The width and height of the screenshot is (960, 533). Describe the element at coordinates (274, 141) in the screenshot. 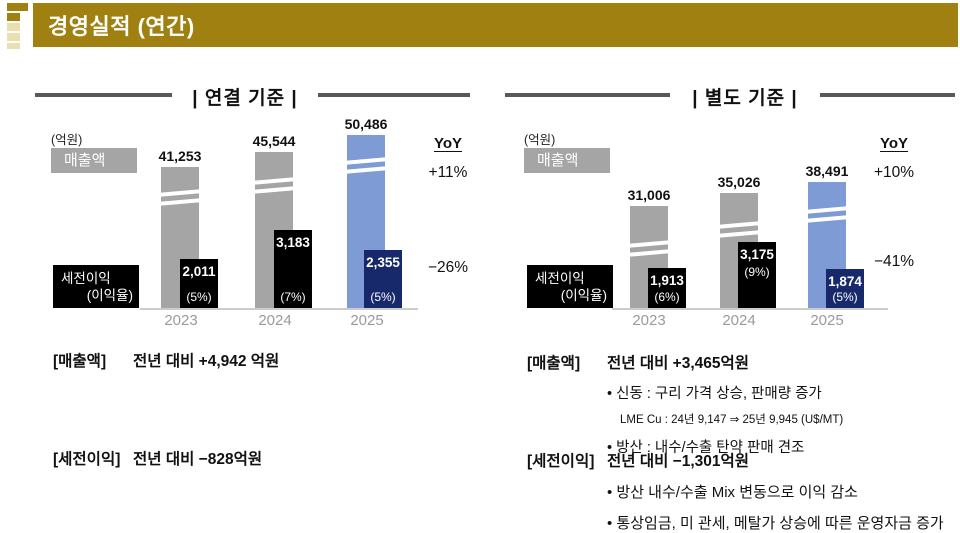

I see `revenue-value-label: 45,544` at that location.